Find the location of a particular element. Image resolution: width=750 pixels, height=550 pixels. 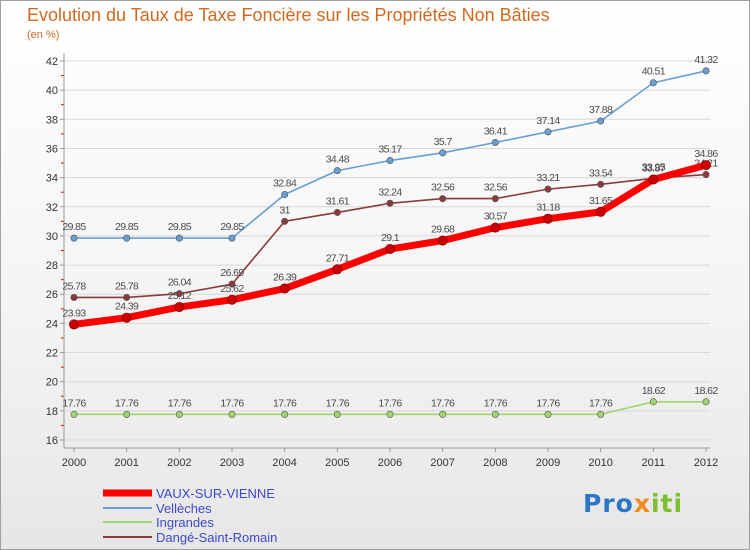

x-tick-label: 2007 is located at coordinates (442, 463).